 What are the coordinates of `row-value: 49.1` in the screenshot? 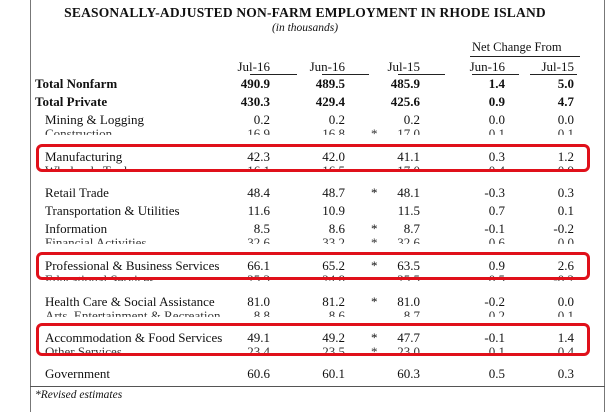 It's located at (258, 337).